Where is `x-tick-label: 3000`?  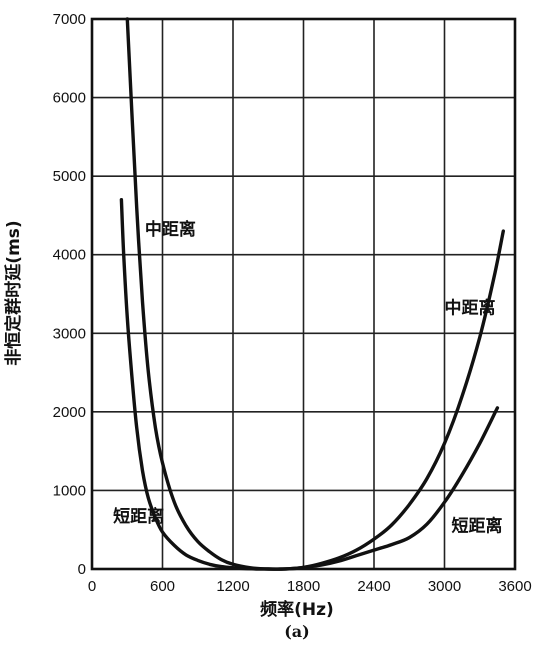
x-tick-label: 3000 is located at coordinates (444, 586).